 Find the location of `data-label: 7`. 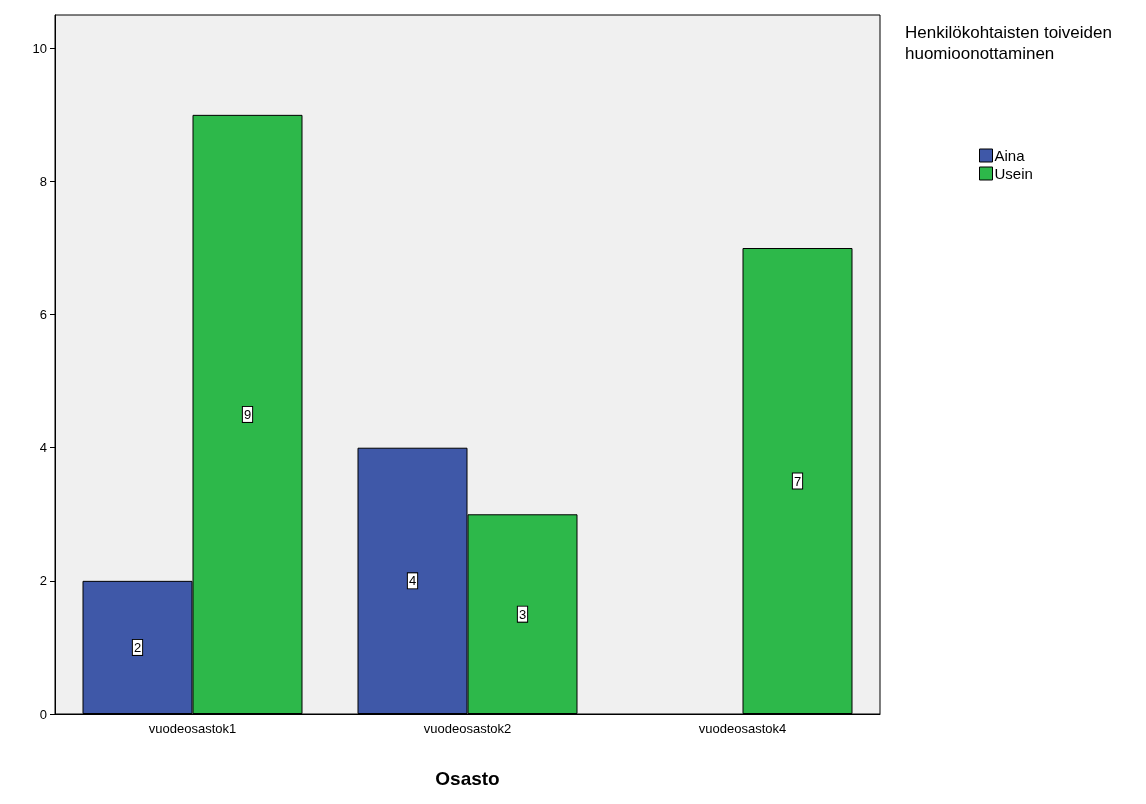

data-label: 7 is located at coordinates (797, 481).